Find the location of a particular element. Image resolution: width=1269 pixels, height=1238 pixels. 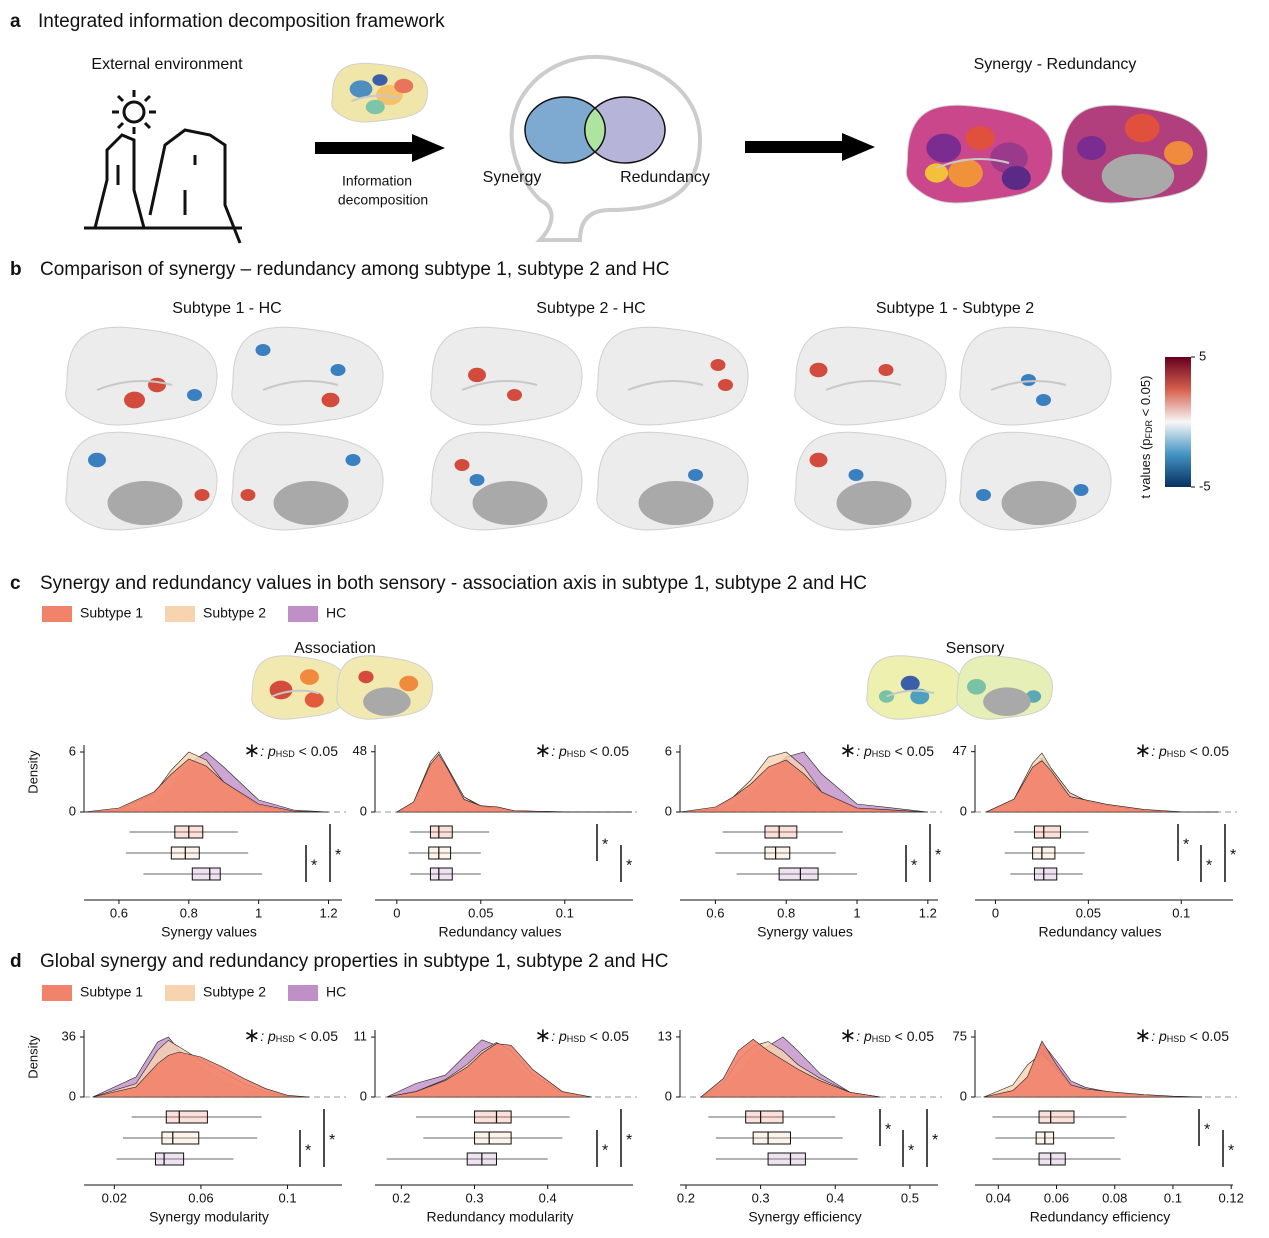

x-axis-label: Synergy modularity is located at coordinates (209, 1217).